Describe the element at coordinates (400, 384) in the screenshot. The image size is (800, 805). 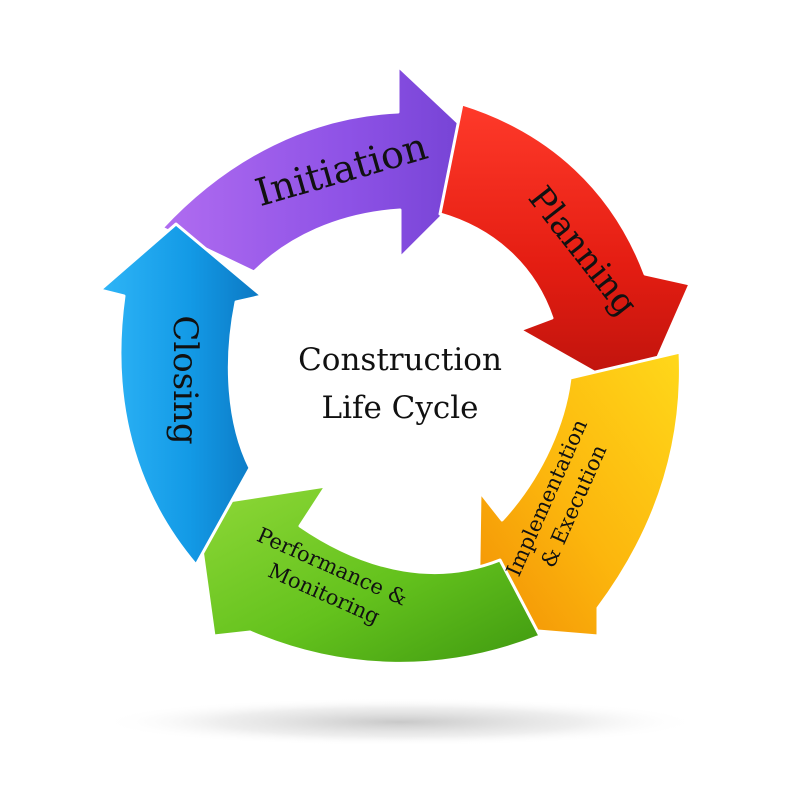
I see `center-title: Construction Life Cycle` at that location.